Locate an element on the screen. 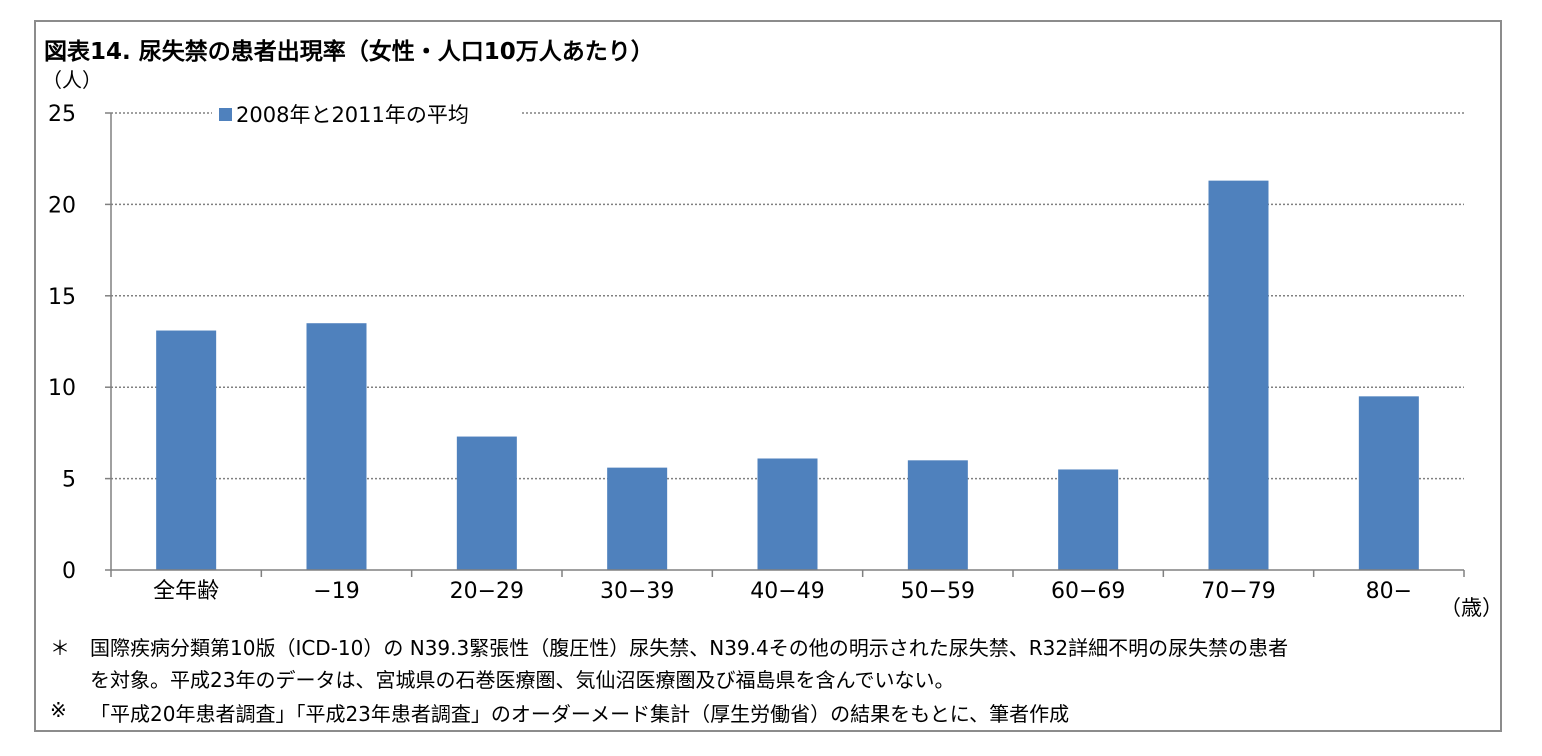 The image size is (1542, 756). x-tick-label: 60−69 is located at coordinates (1088, 591).